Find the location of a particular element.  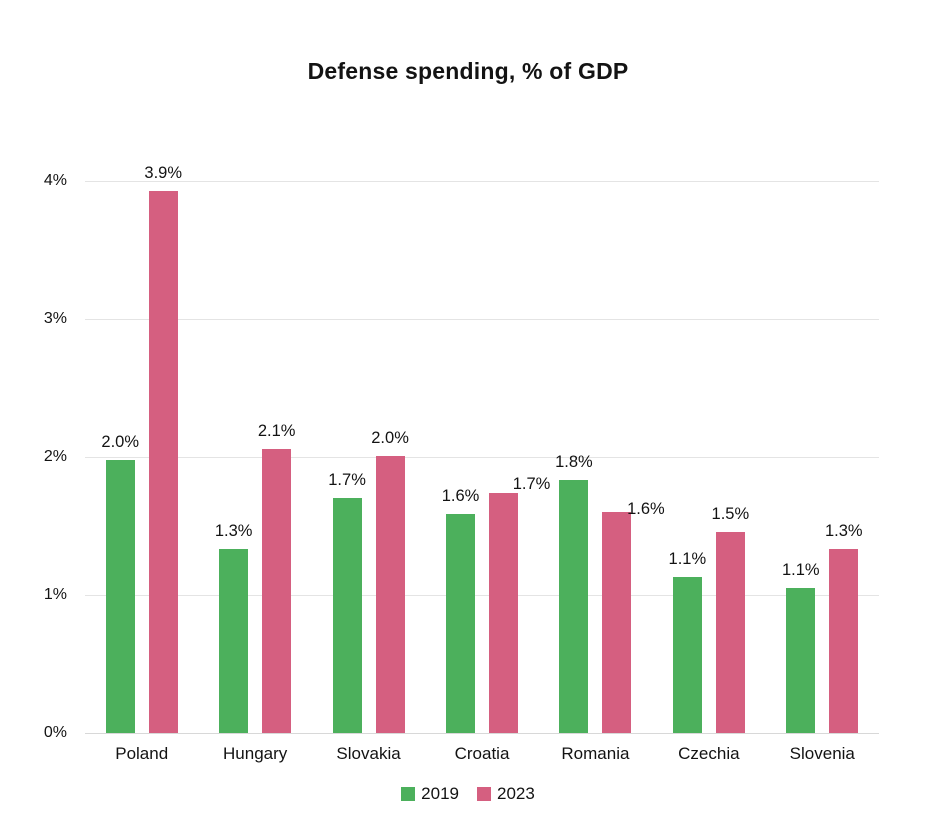

bar-value-label-2023-hungary: 2.1% is located at coordinates (276, 431).